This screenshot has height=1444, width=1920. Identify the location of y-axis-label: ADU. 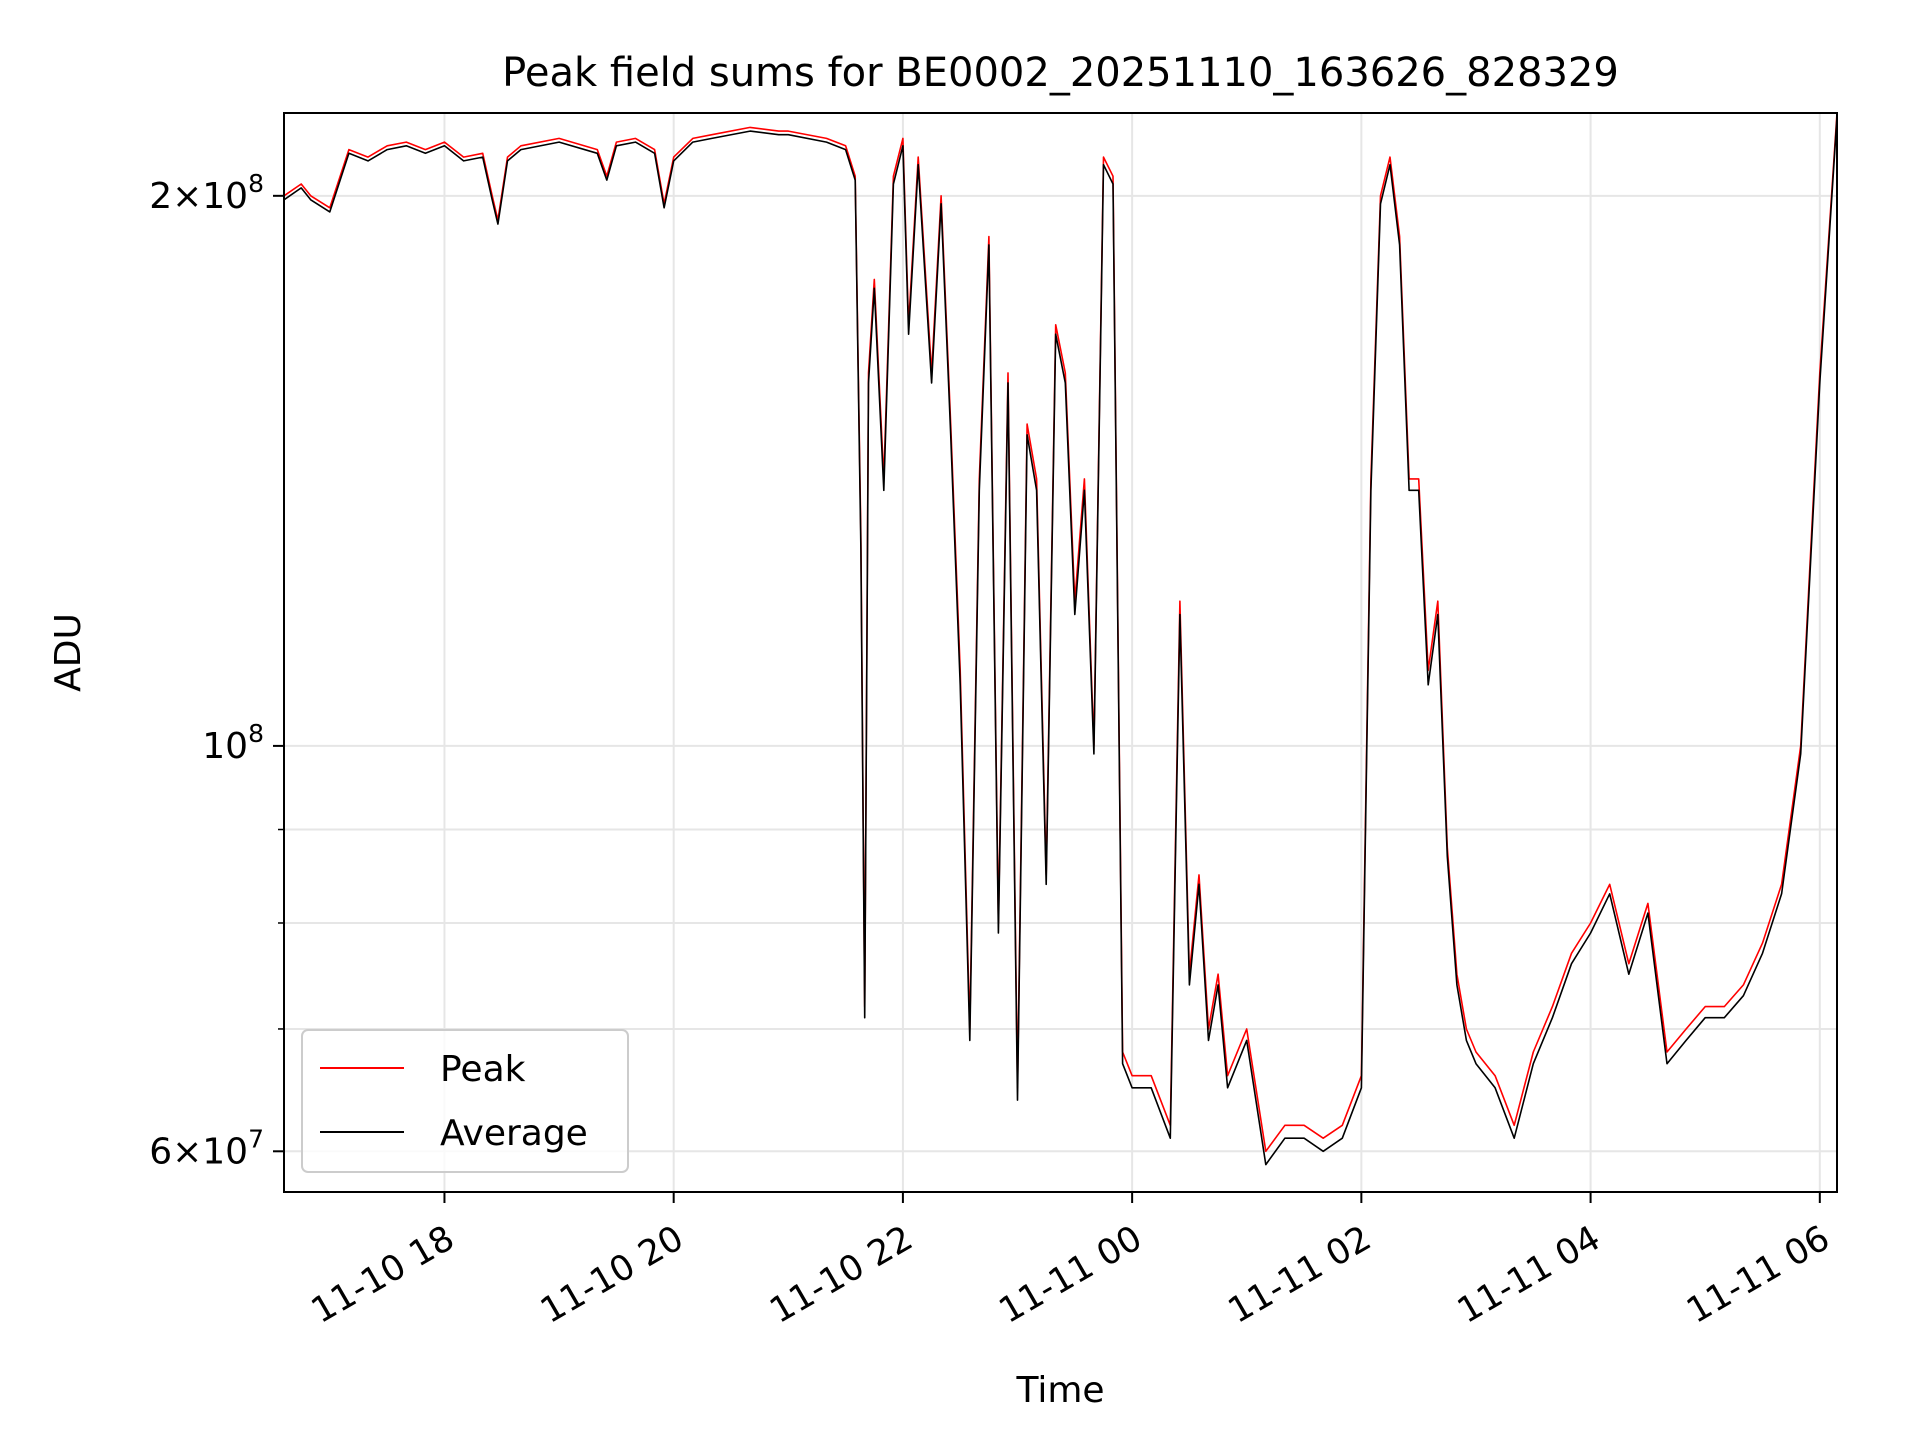
(68, 652).